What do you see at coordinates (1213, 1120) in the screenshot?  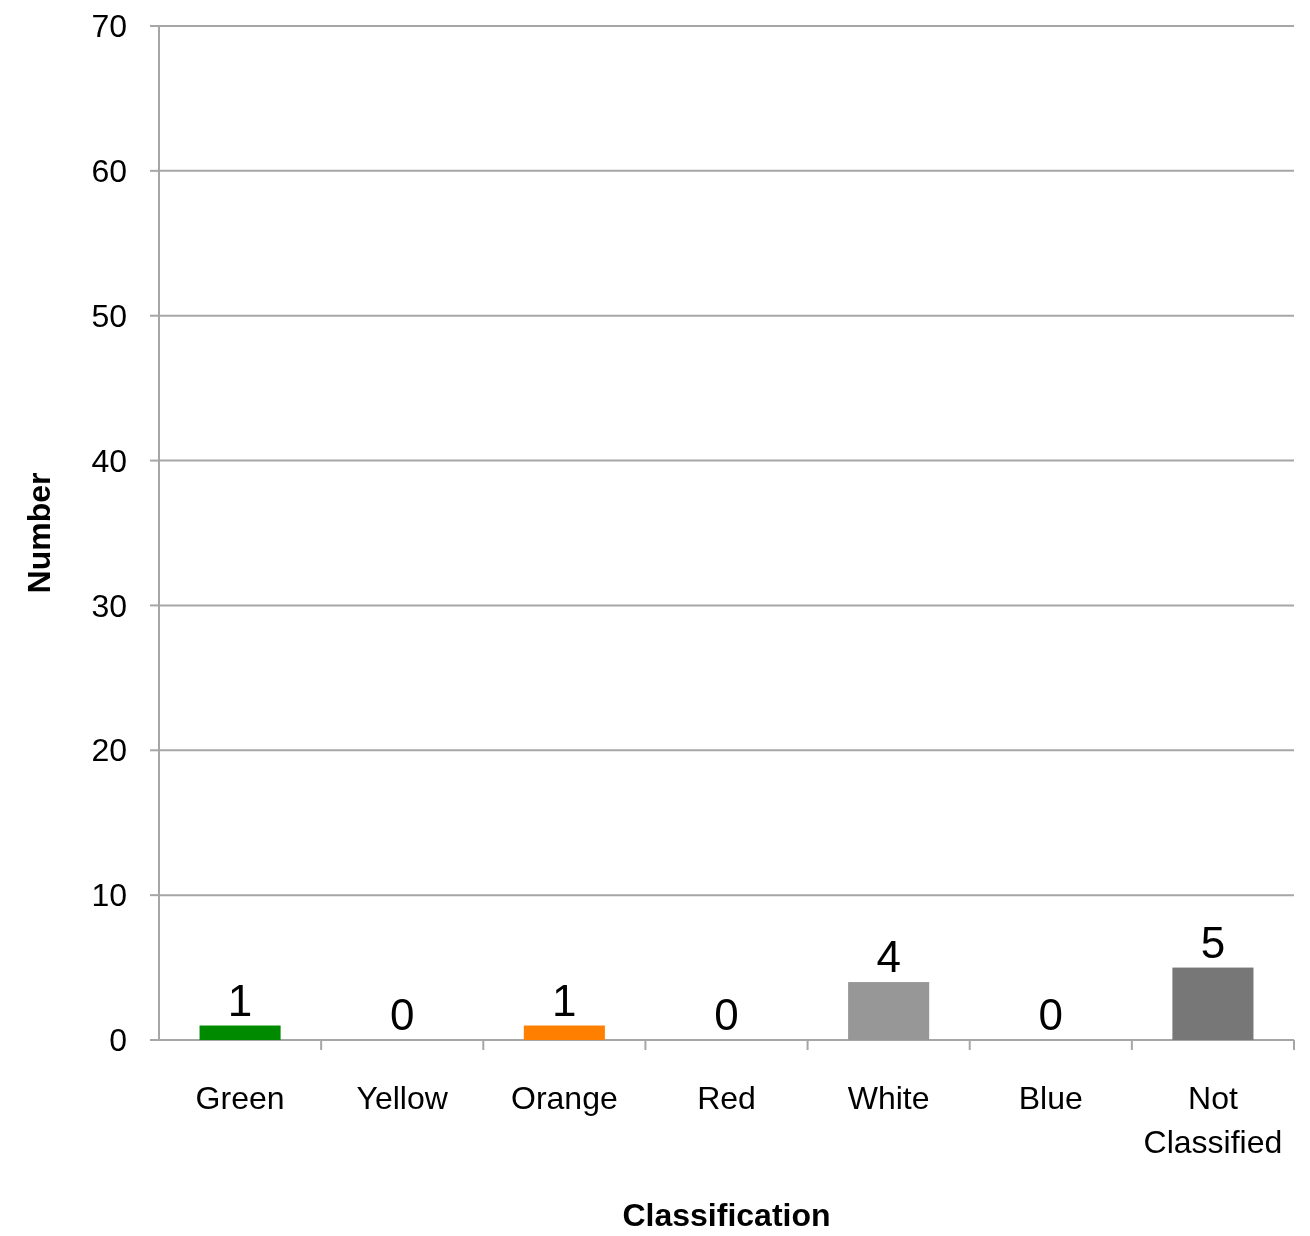 I see `x-tick-label: Not Classified` at bounding box center [1213, 1120].